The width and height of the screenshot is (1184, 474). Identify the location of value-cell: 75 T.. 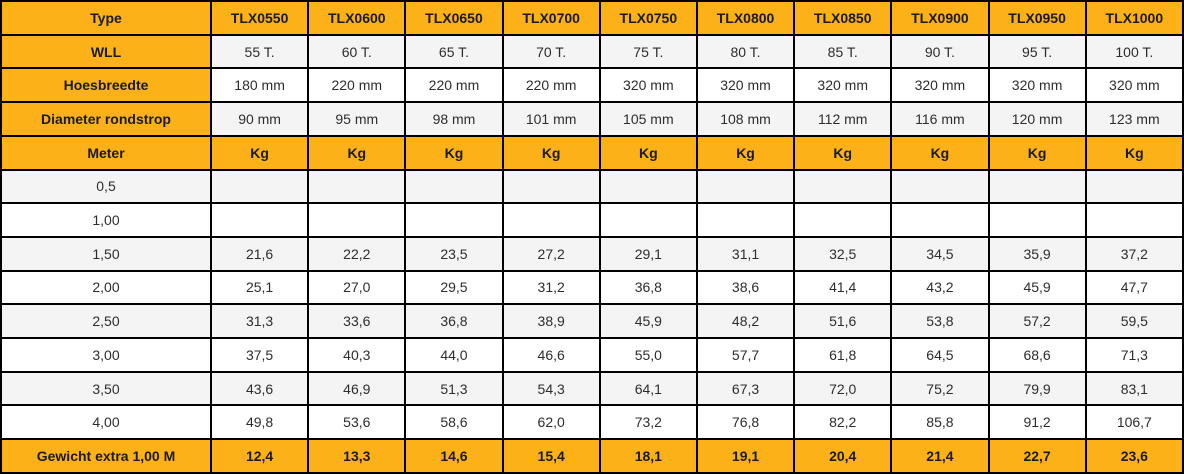
(648, 51).